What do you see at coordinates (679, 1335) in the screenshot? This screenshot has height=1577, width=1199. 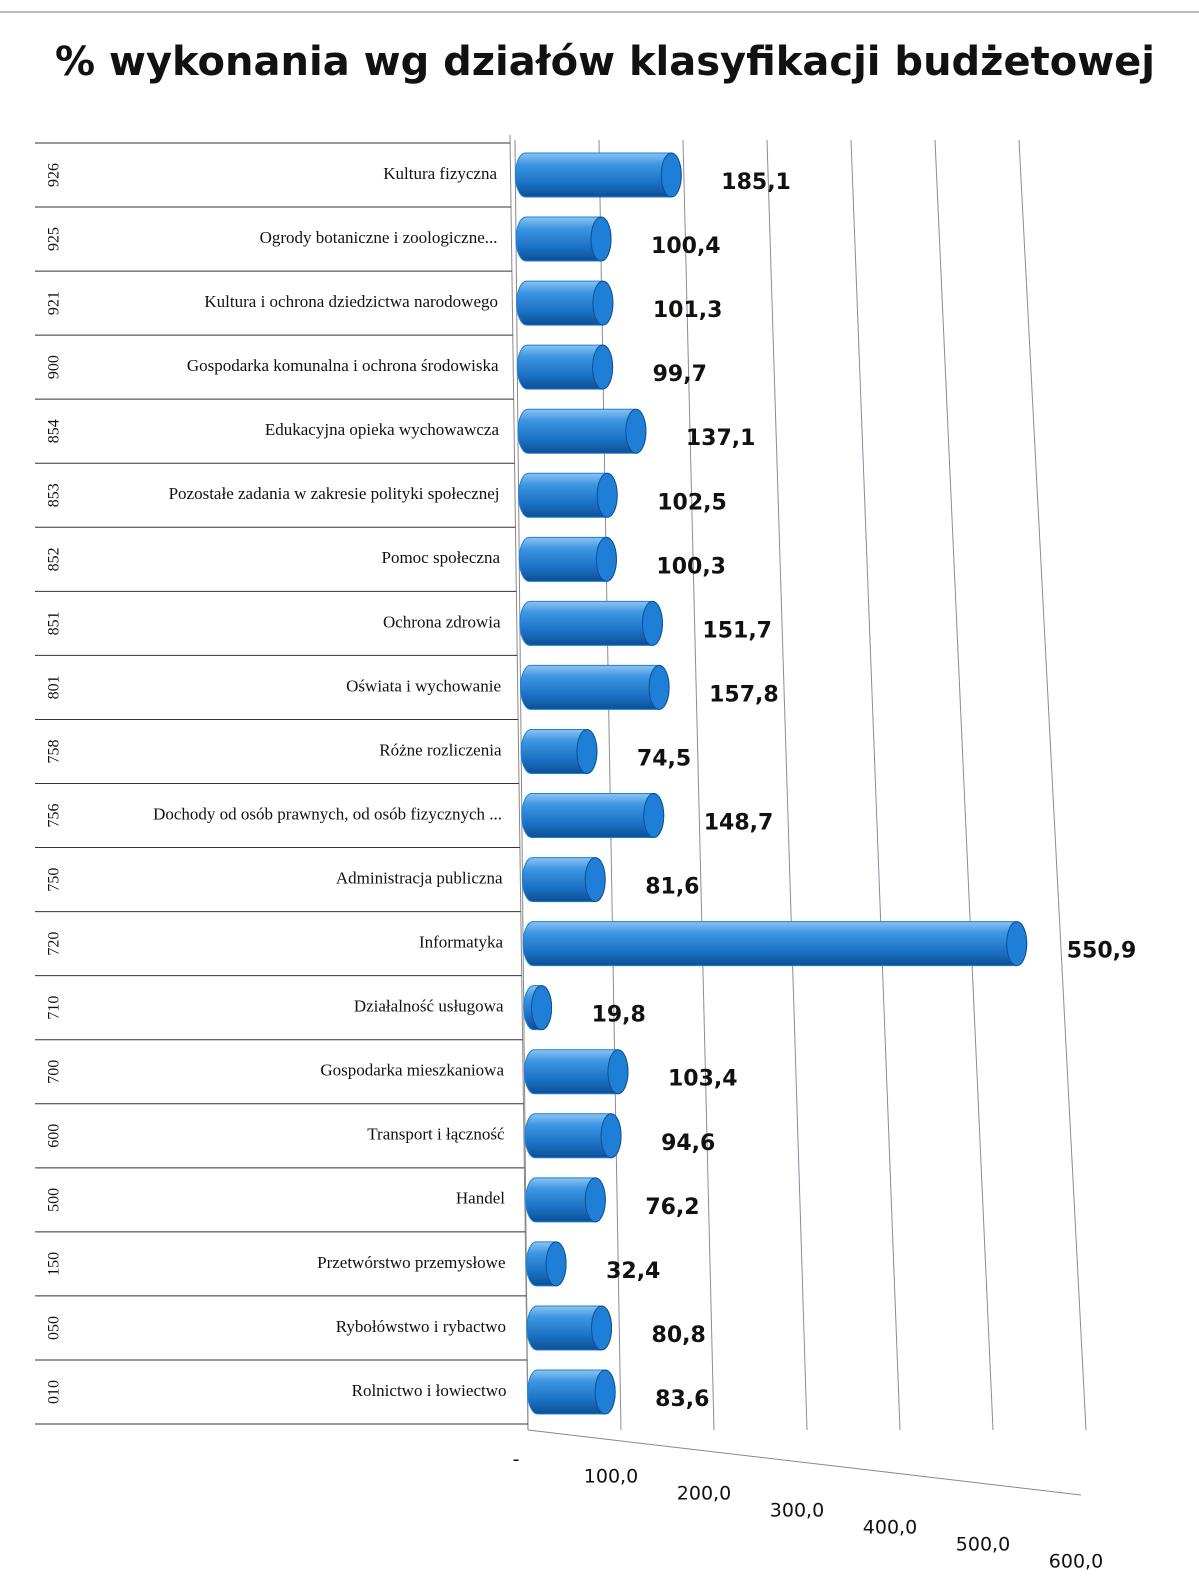 I see `value-label: 80,8` at bounding box center [679, 1335].